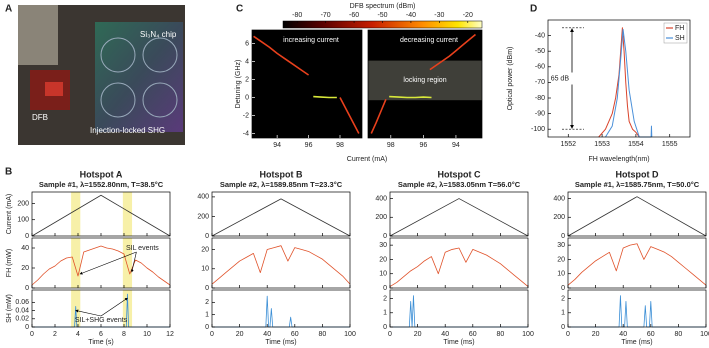  What do you see at coordinates (385, 298) in the screenshot?
I see `y-tick-label: 2` at bounding box center [385, 298].